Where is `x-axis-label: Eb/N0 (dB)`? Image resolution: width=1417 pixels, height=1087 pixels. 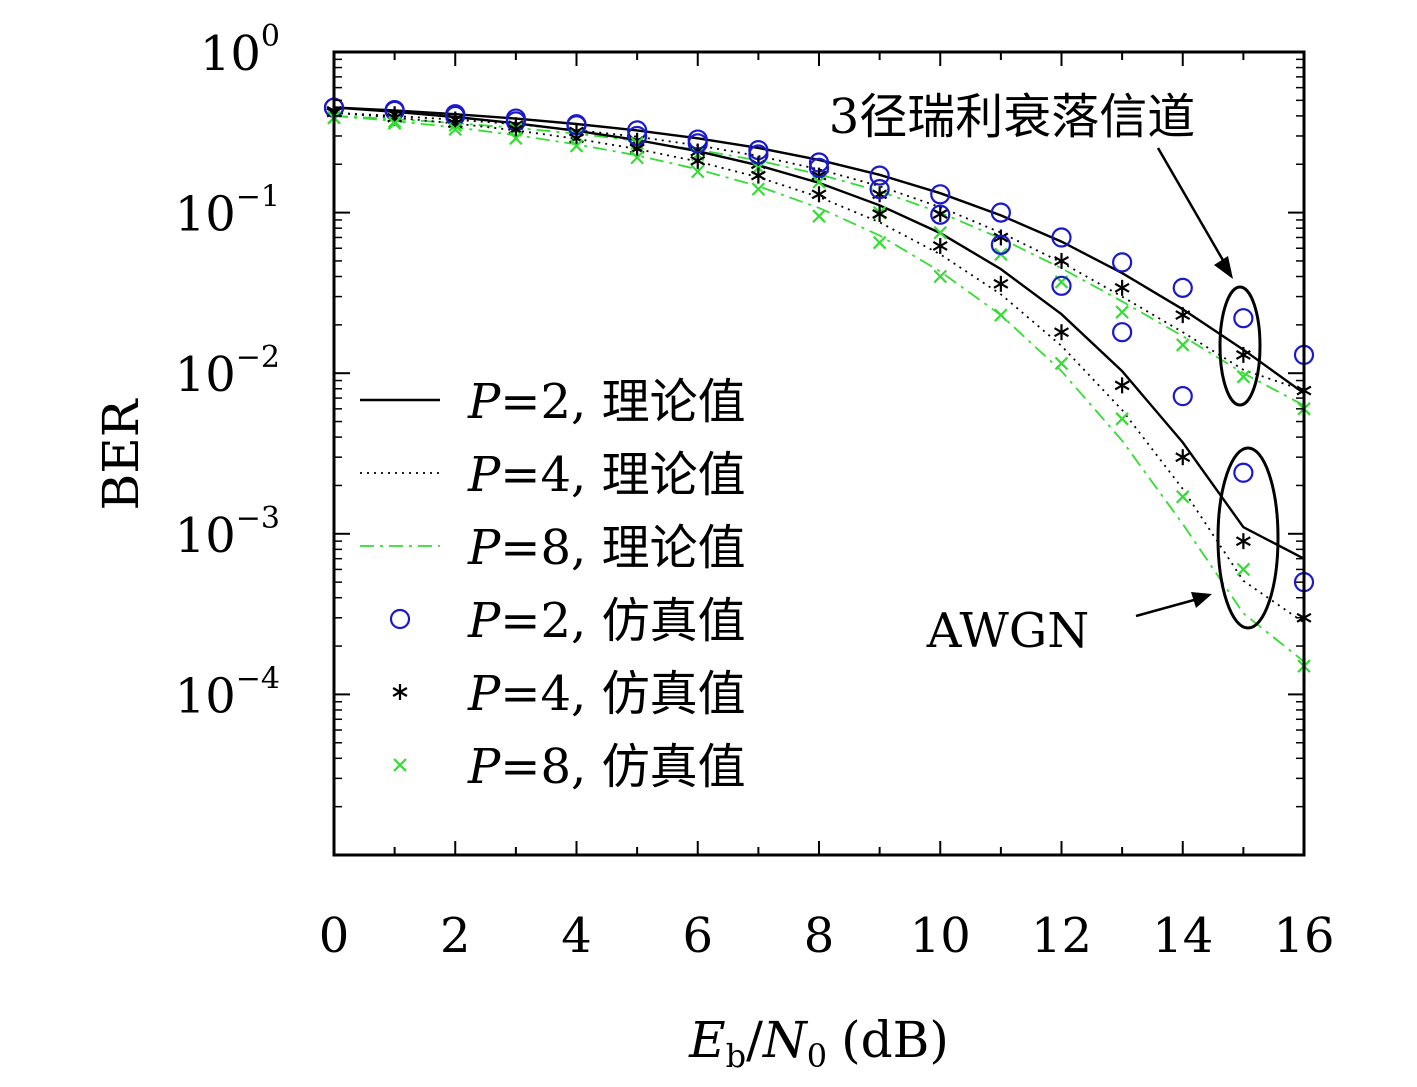
x-axis-label: Eb/N0 (dB) is located at coordinates (818, 1043).